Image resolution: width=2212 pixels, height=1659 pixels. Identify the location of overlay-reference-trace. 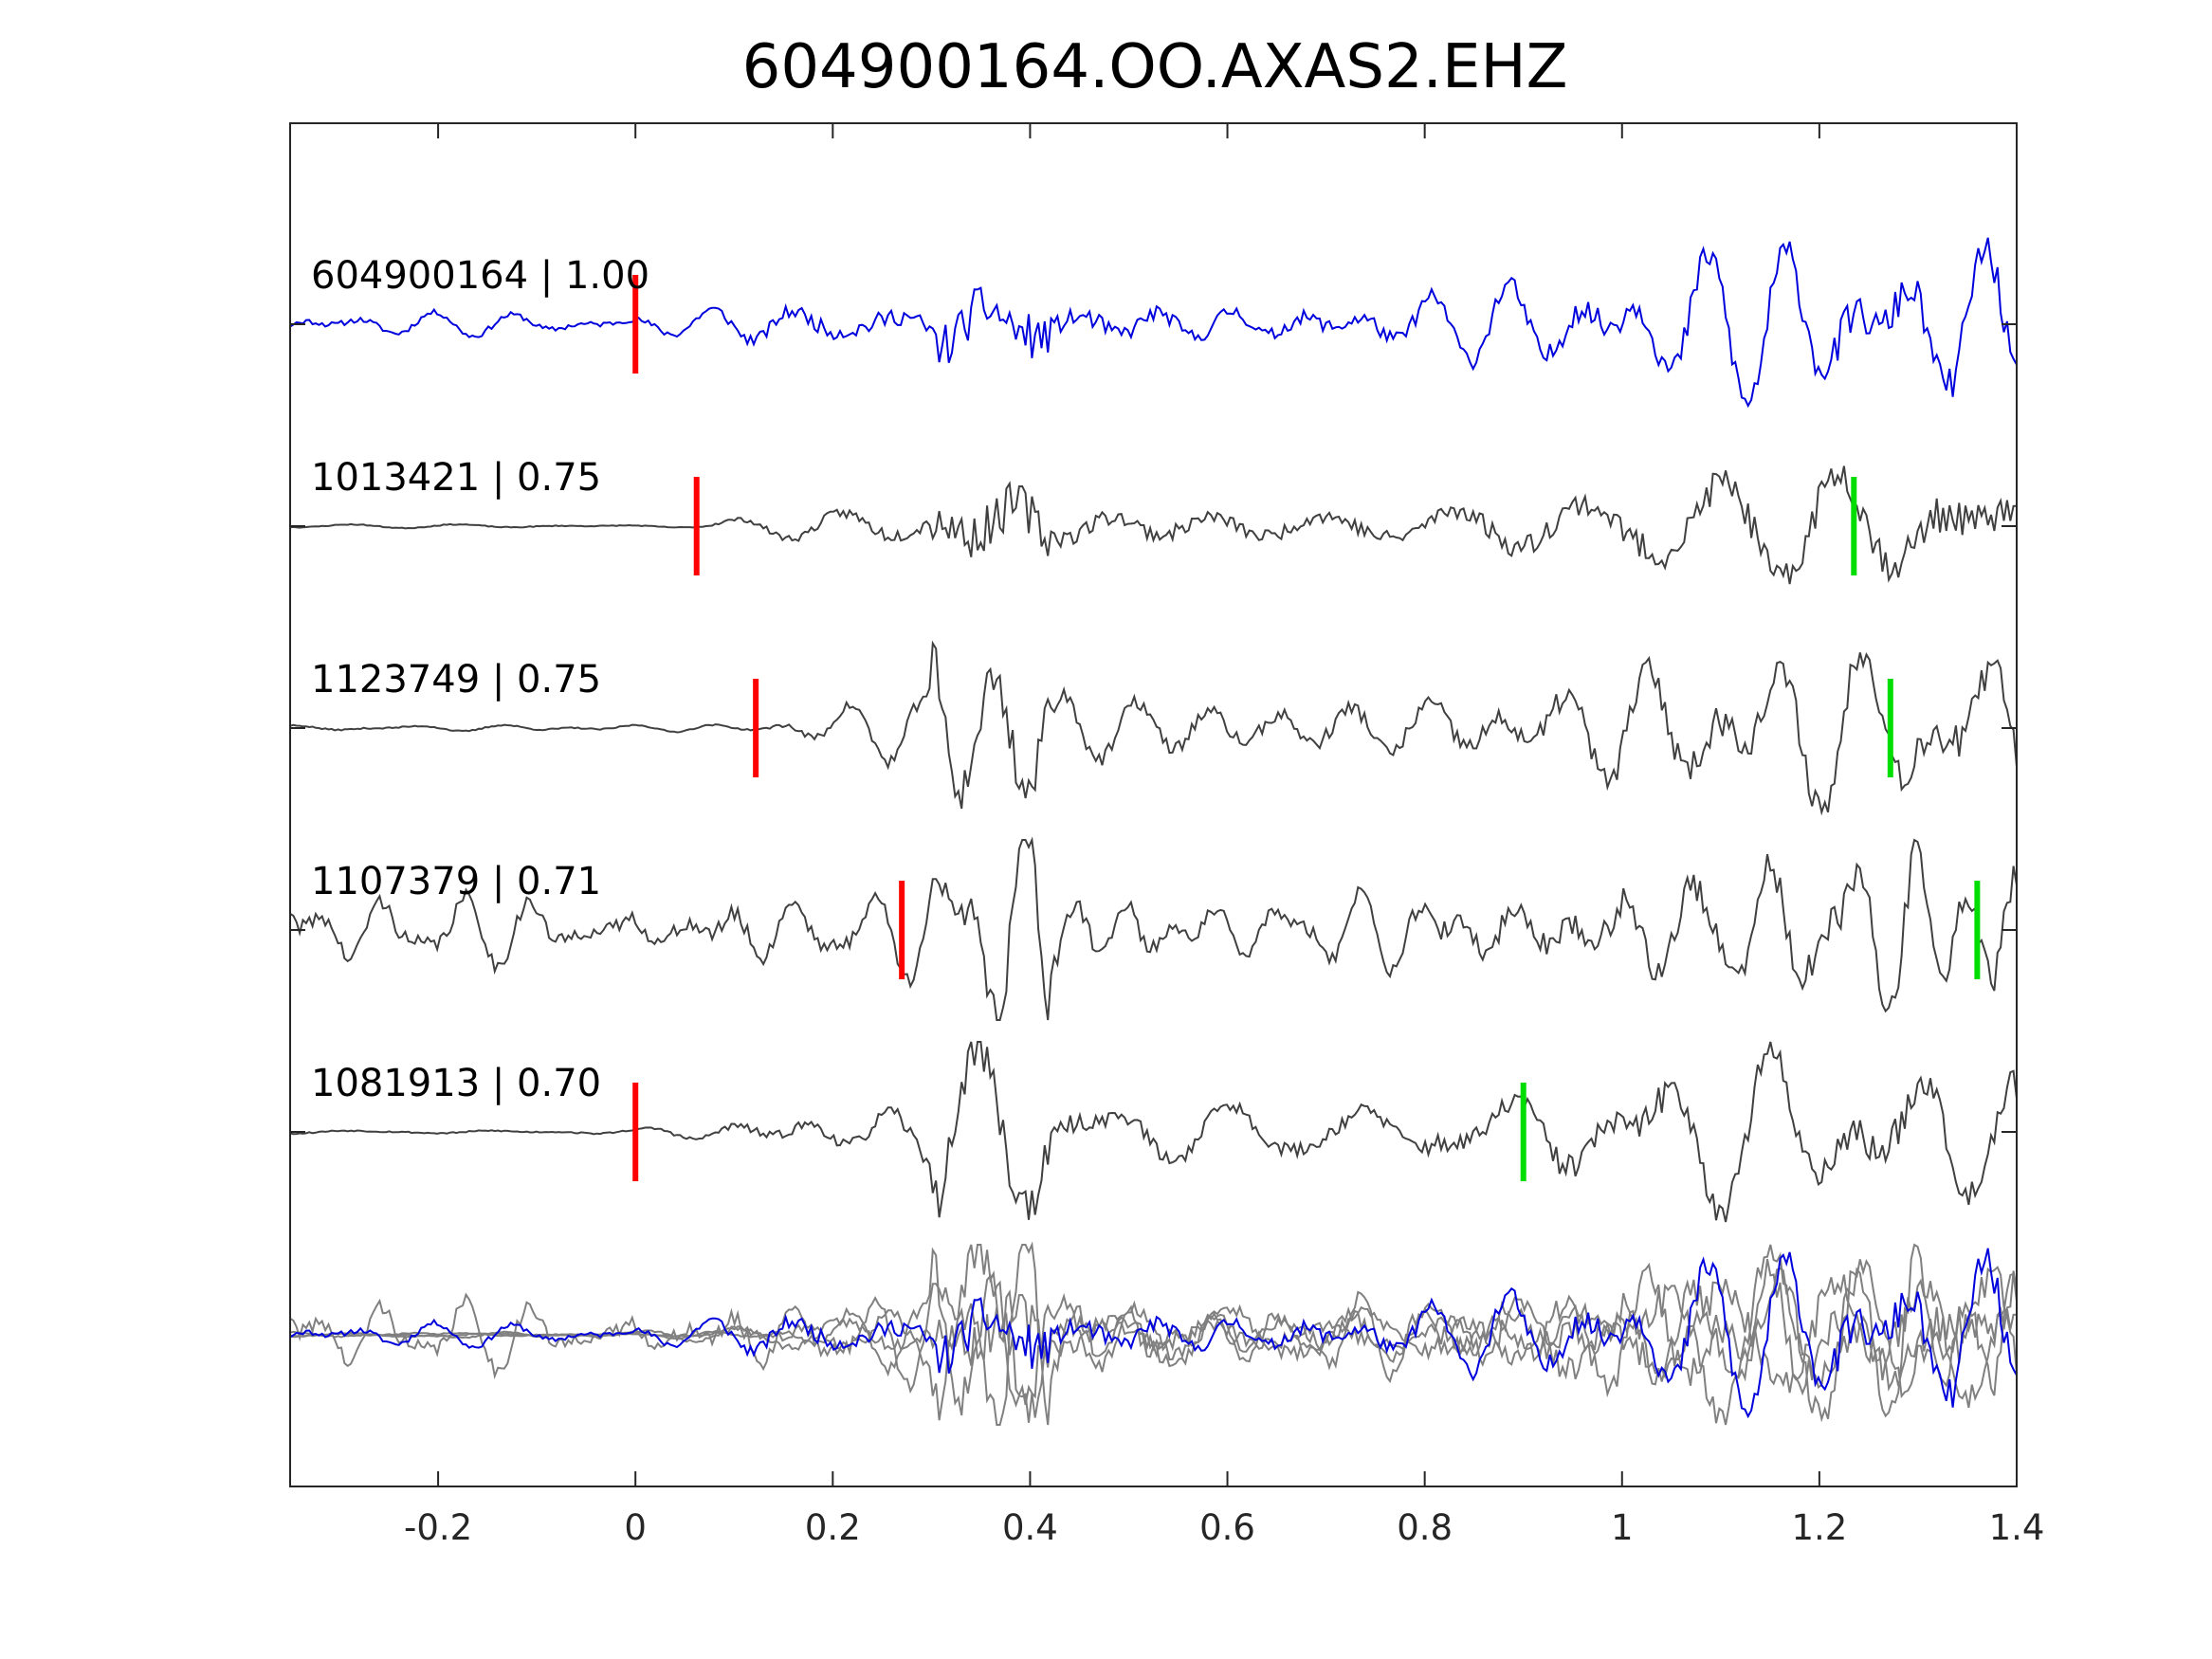
(1153, 1333).